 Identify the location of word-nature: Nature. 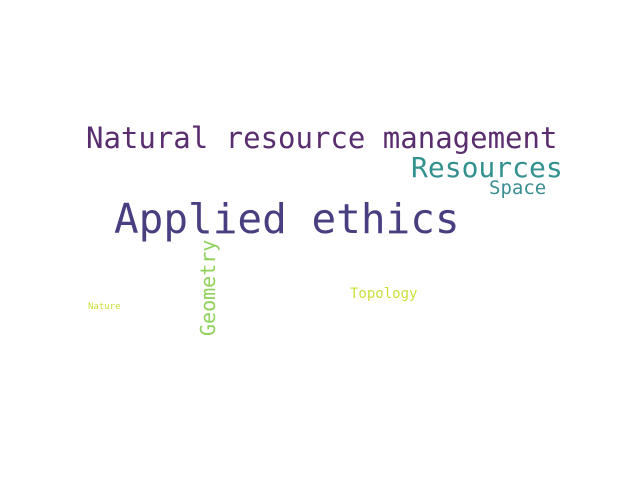
(104, 307).